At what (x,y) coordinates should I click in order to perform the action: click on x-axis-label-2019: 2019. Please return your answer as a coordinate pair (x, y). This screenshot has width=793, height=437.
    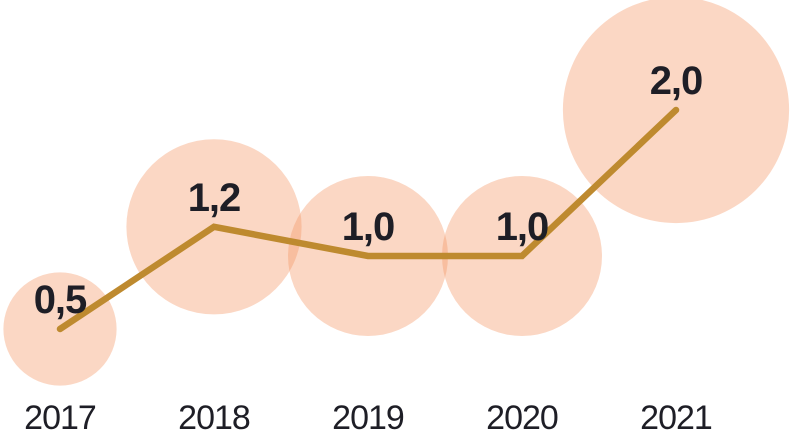
    Looking at the image, I should click on (368, 415).